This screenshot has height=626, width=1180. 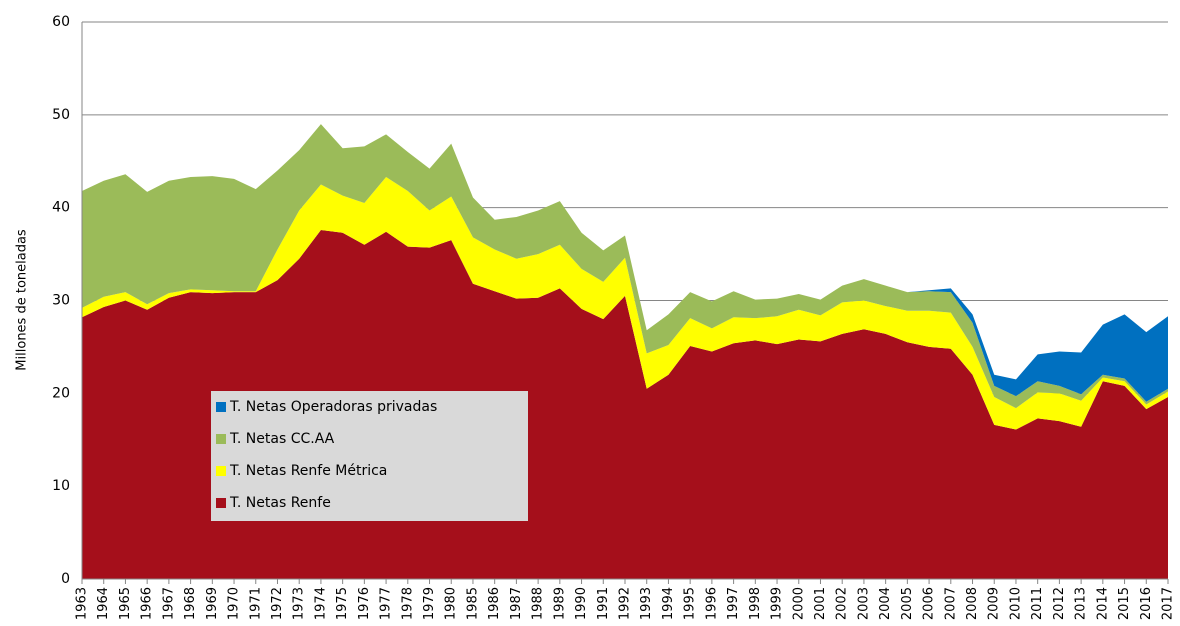 I want to click on x-tick-label: 1989, so click(x=559, y=603).